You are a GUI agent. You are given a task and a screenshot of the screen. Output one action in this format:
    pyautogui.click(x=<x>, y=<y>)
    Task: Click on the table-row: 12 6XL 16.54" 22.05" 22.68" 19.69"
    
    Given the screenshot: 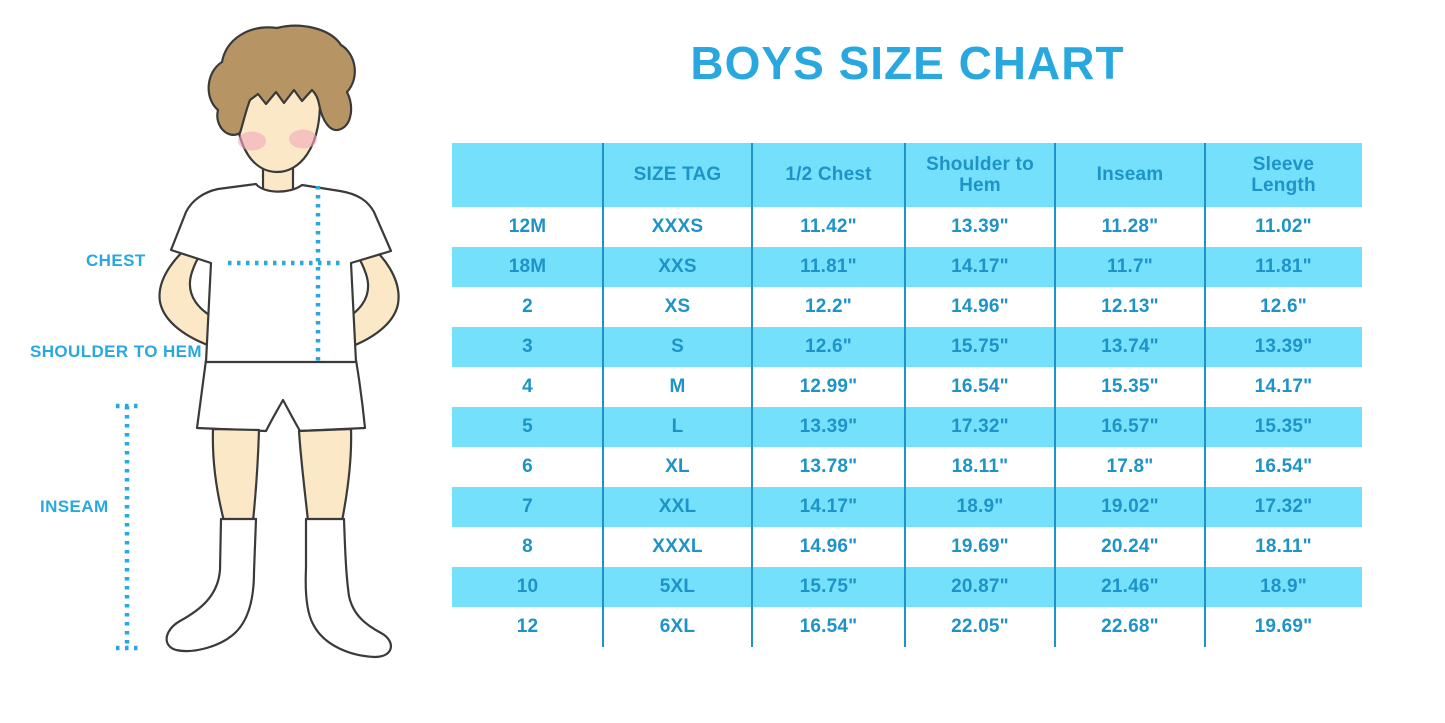 What is the action you would take?
    pyautogui.click(x=907, y=627)
    